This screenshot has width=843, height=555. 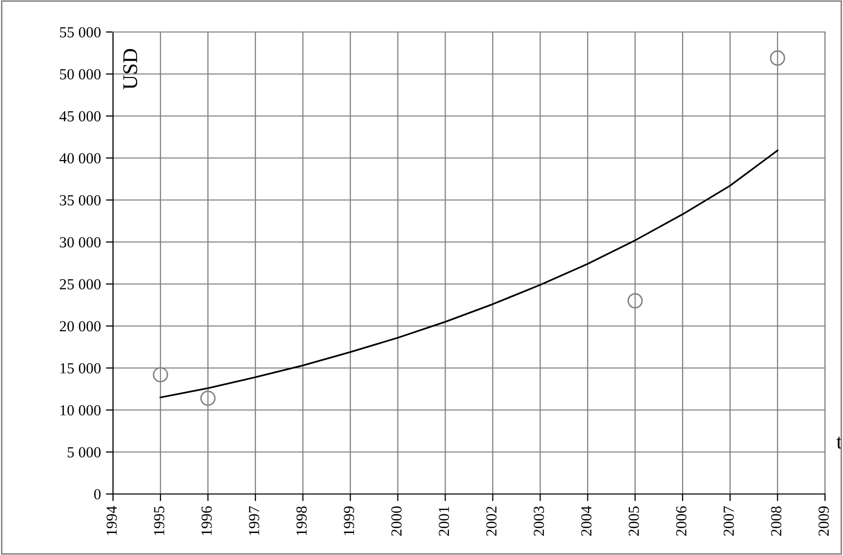 I want to click on y-tick-label: 55 000, so click(x=80, y=32).